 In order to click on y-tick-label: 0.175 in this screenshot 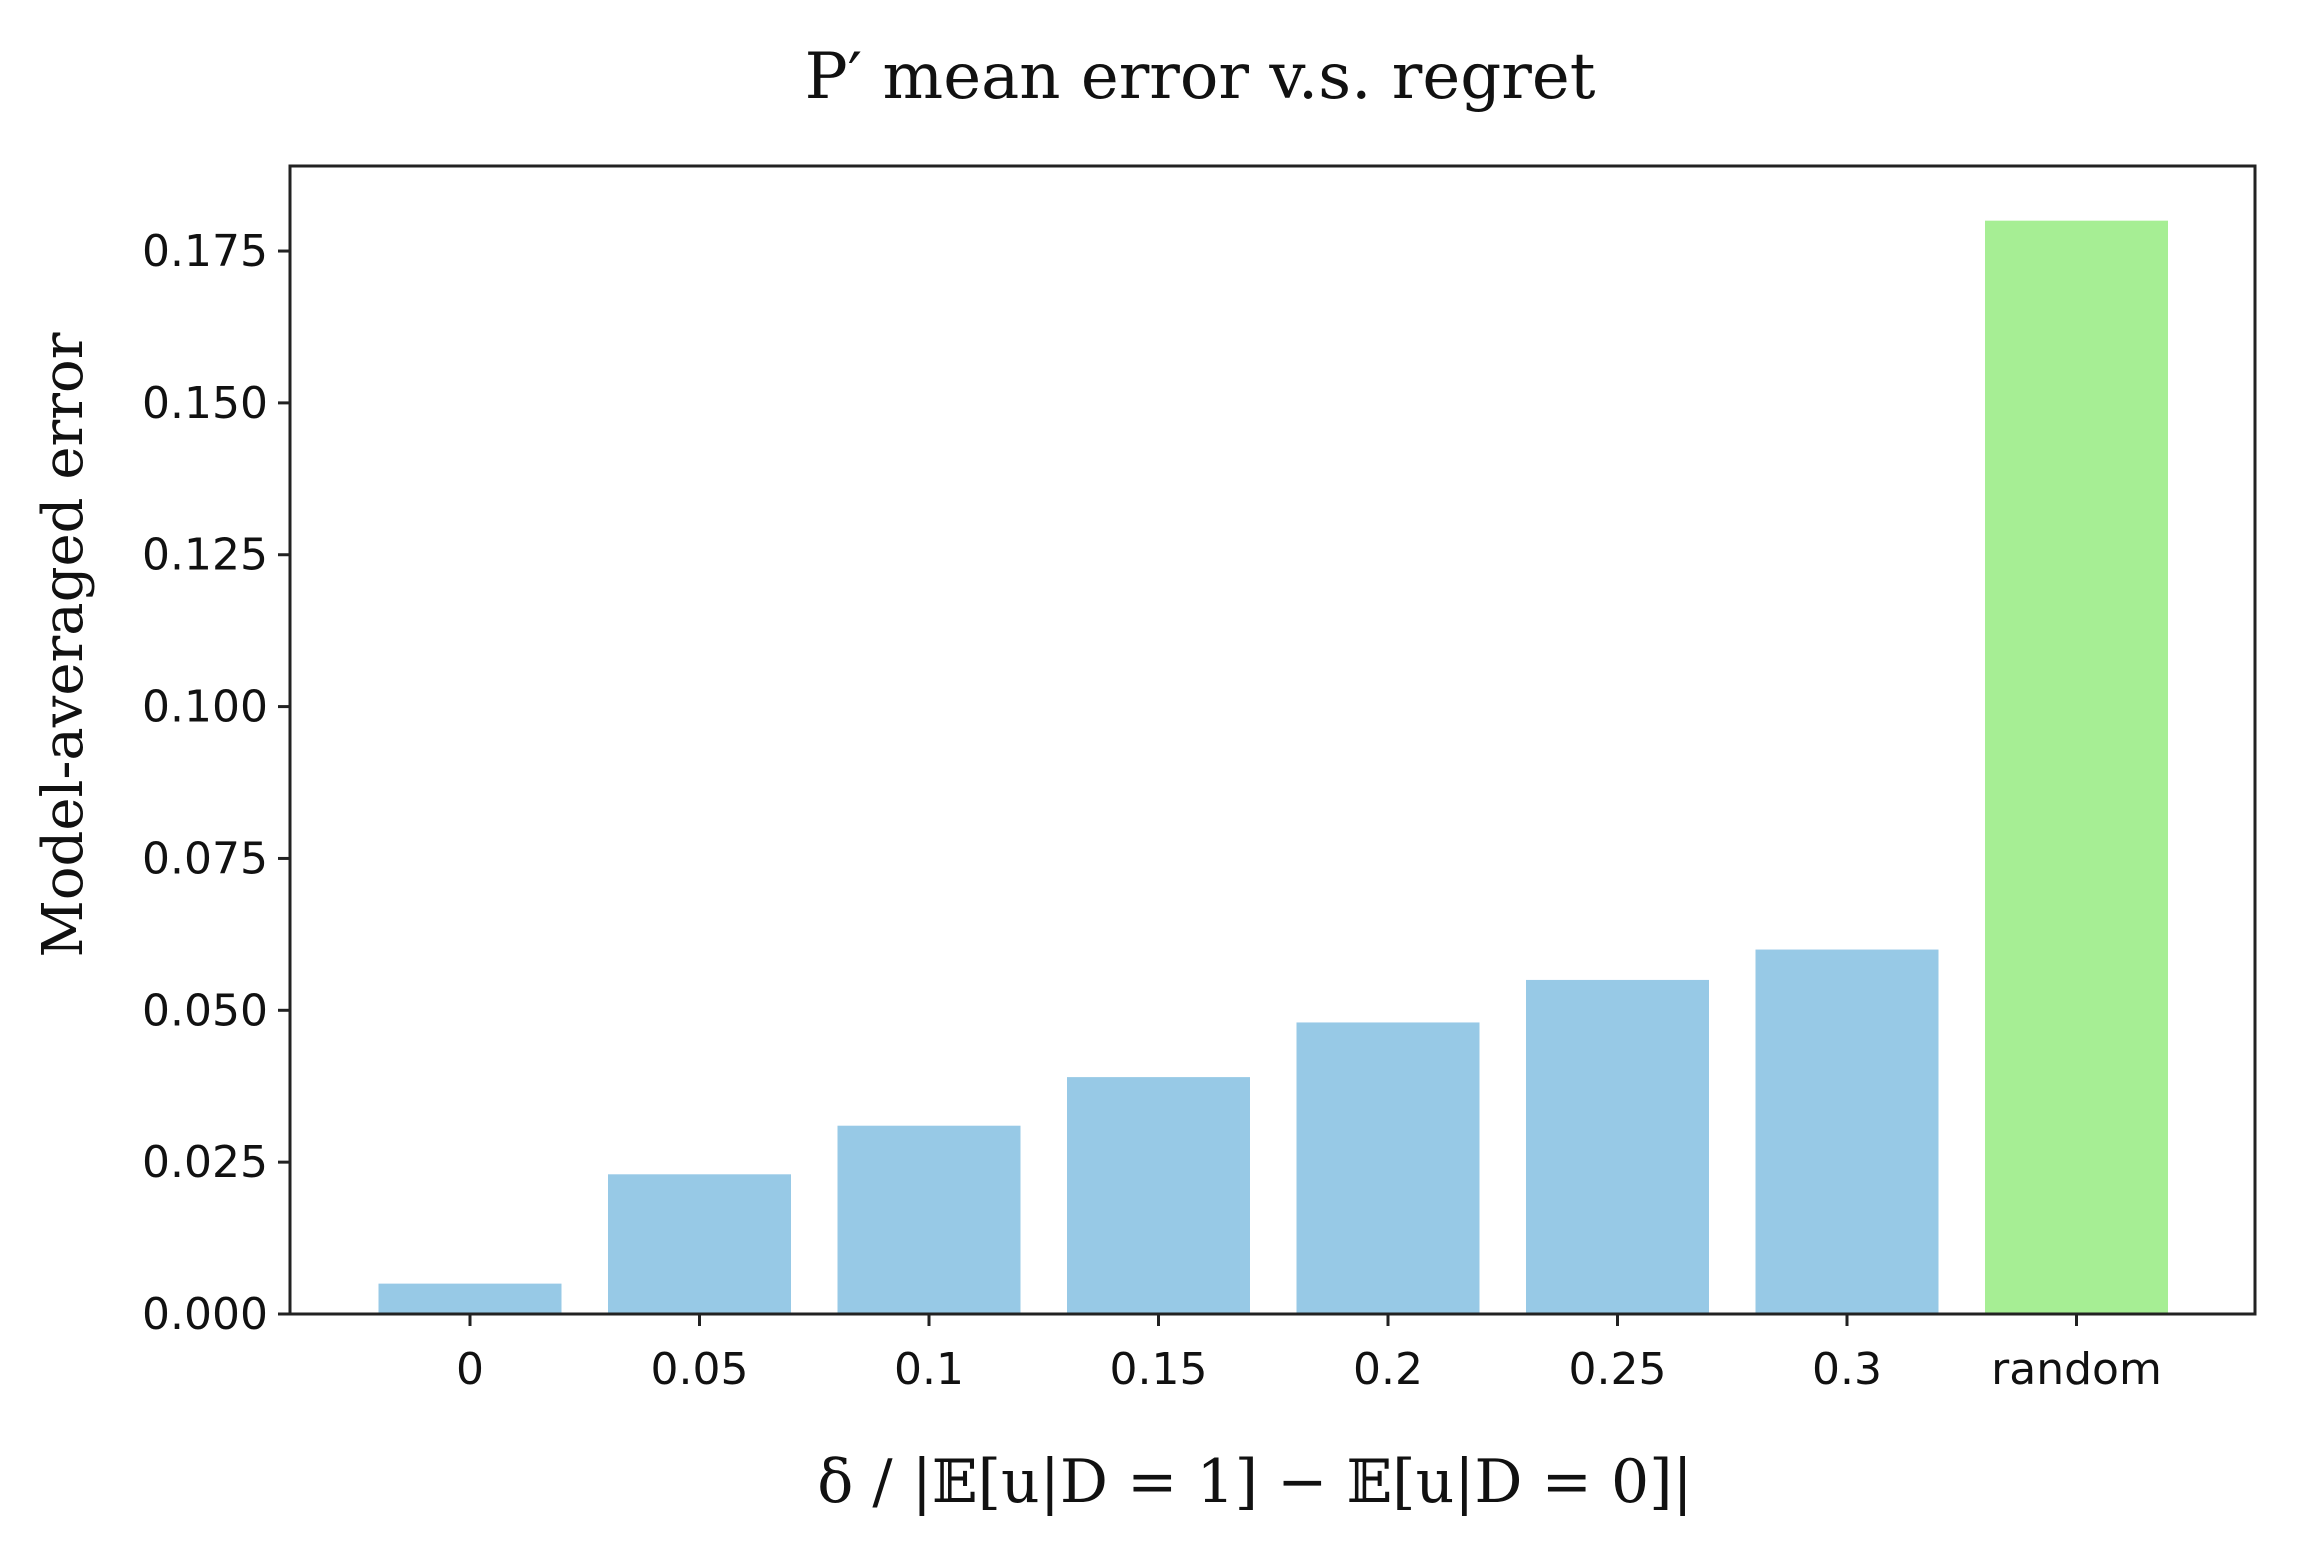, I will do `click(205, 251)`.